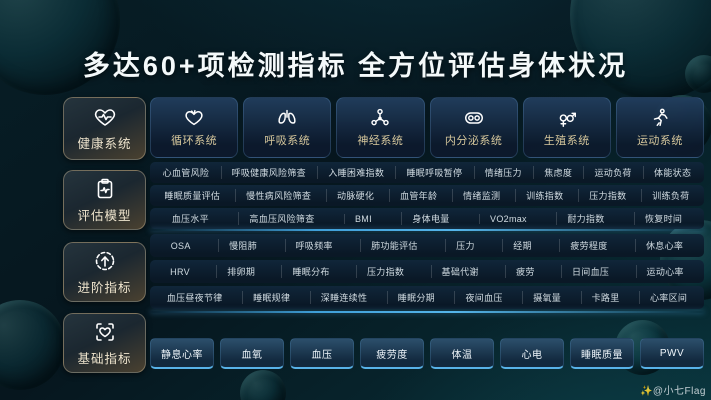  Describe the element at coordinates (600, 297) in the screenshot. I see `metric-item: 卡路里` at that location.